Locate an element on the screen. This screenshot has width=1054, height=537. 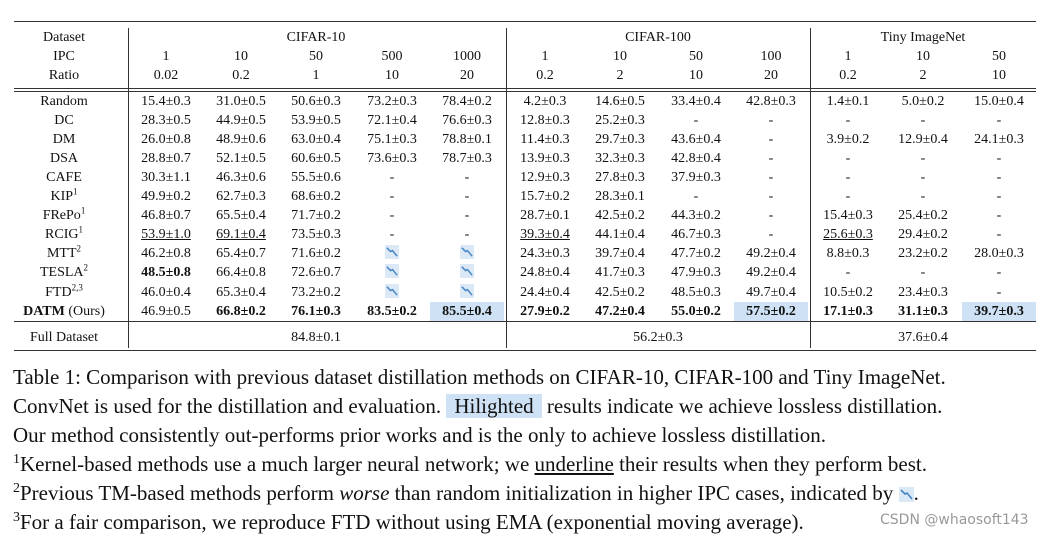
result: 31.0±0.5 is located at coordinates (241, 101).